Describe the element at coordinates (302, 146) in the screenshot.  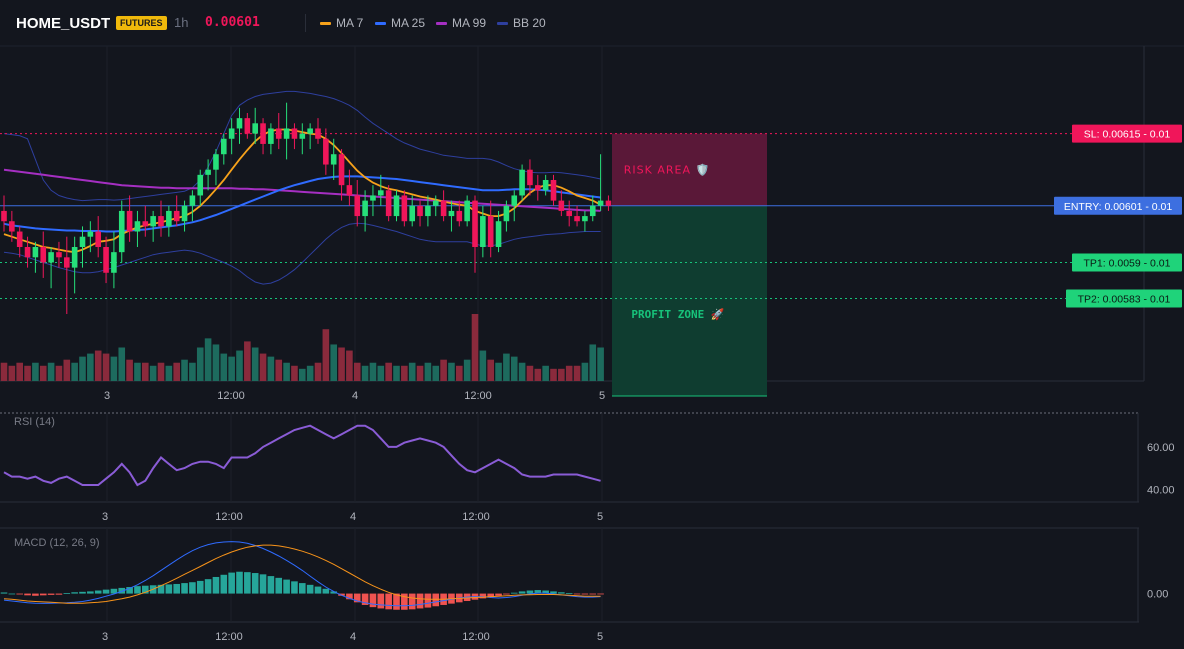
I see `bb-upper-line` at that location.